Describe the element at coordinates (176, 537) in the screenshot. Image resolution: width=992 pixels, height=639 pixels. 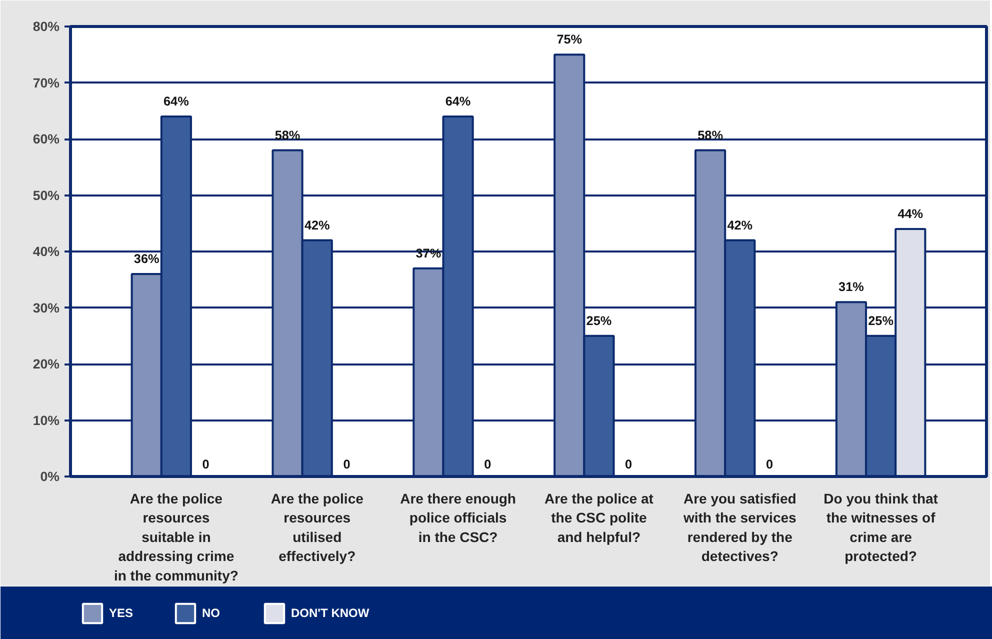
I see `x-tick-label: Are the police resources suitable in addressing crime in the community?` at that location.